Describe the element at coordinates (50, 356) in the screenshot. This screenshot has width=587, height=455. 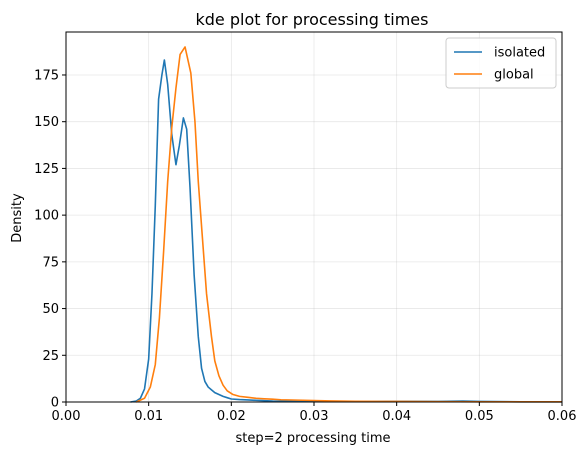
I see `y-tick-label: 25` at that location.